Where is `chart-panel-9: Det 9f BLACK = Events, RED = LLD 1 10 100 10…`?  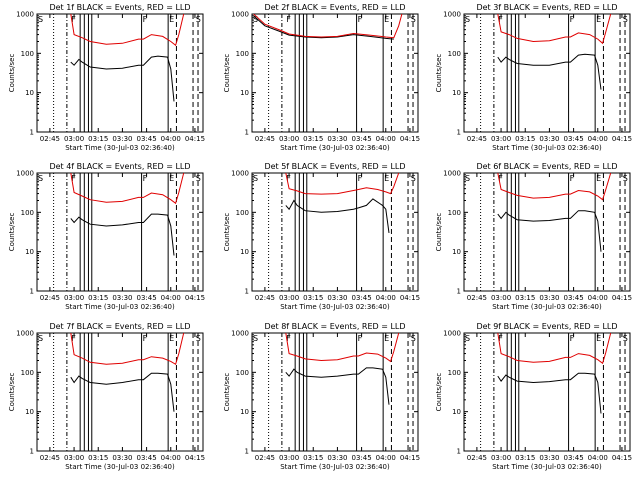
chart-panel-9: Det 9f BLACK = Events, RED = LLD 1 10 100 10… is located at coordinates (533, 396).